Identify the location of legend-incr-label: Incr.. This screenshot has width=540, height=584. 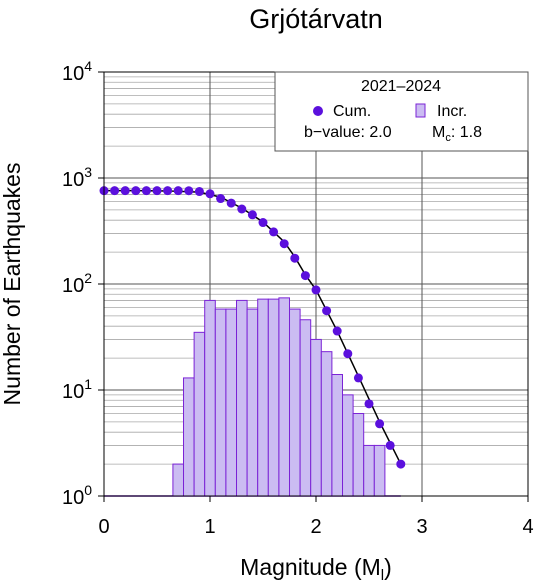
(452, 111).